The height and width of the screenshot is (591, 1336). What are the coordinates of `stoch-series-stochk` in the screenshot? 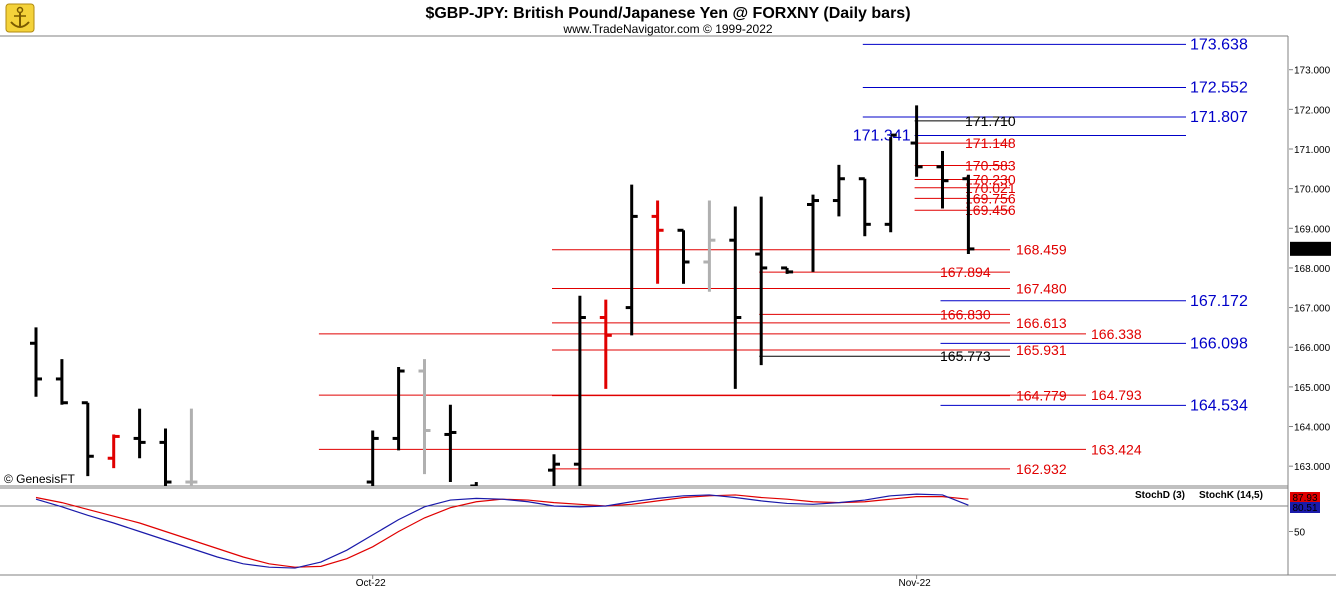 It's located at (502, 531).